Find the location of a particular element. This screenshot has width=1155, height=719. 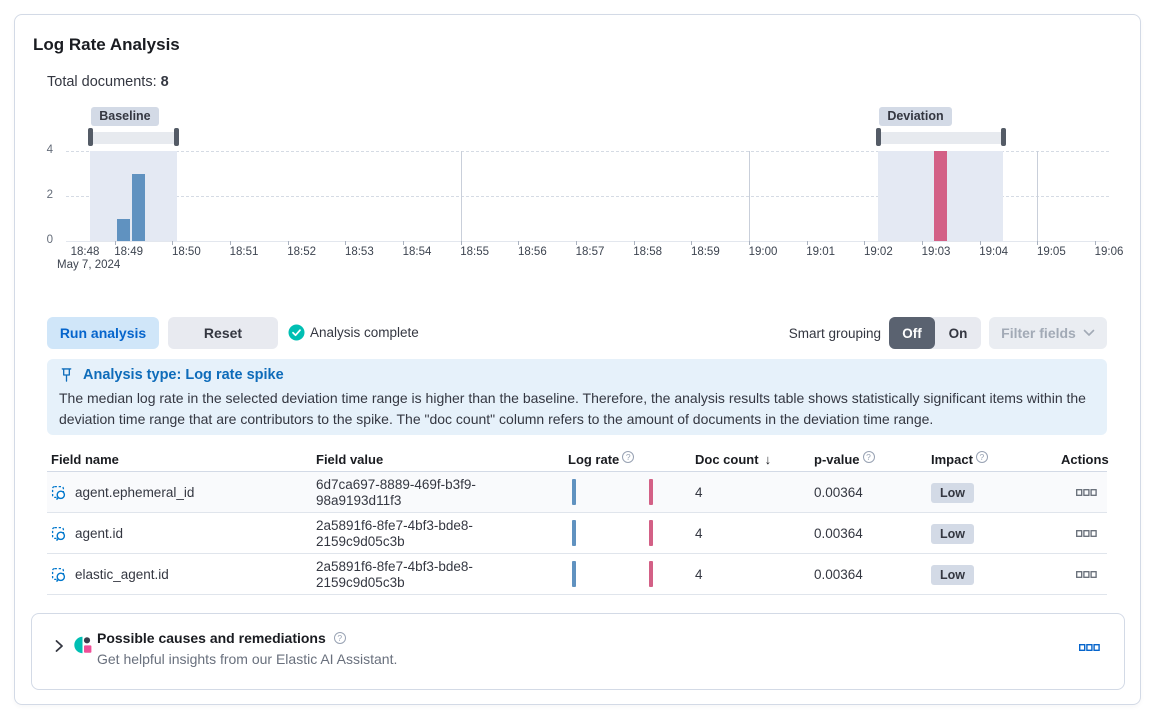

x-axis-label: 18:48 is located at coordinates (85, 252).